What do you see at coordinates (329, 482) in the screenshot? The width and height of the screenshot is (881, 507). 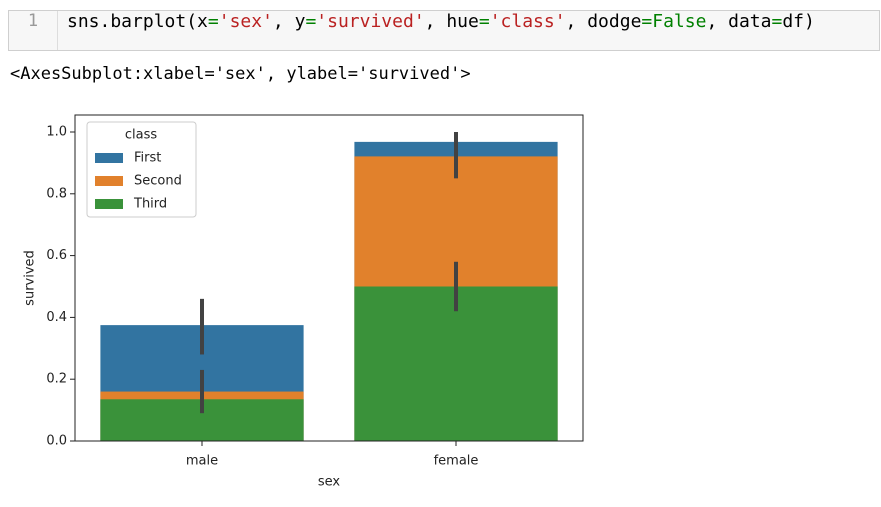 I see `x-axis-label: sex` at bounding box center [329, 482].